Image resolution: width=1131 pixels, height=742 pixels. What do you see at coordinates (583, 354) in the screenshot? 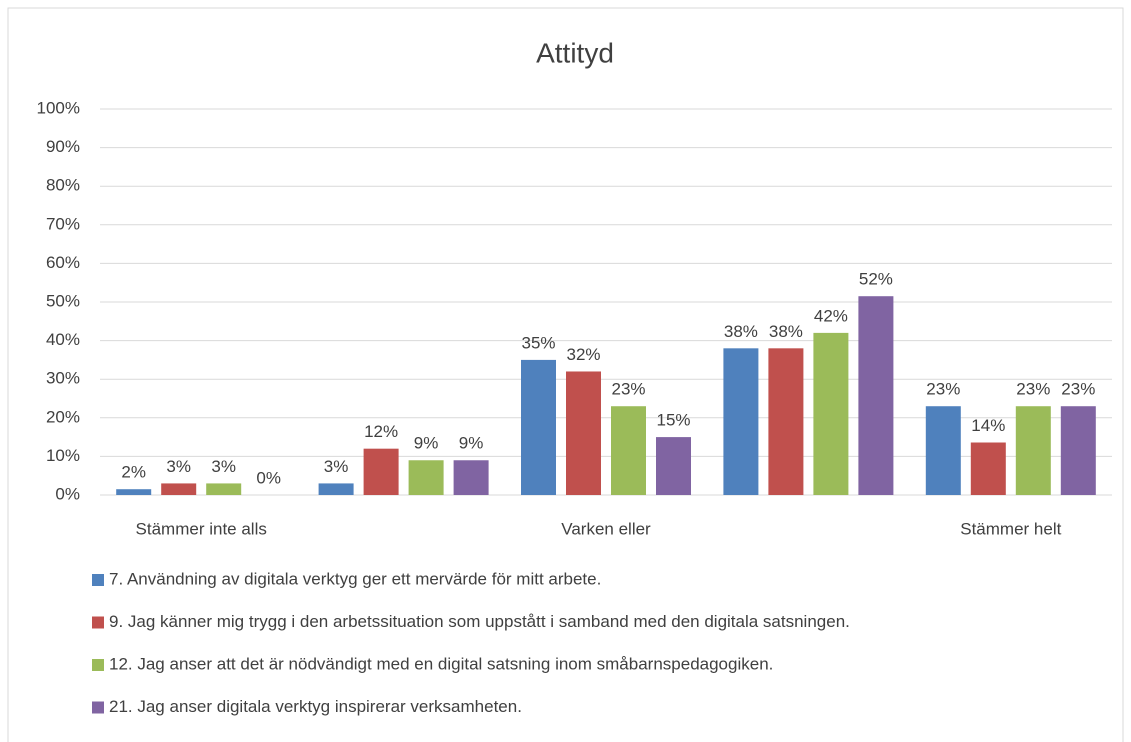
I see `data-label: 32%` at bounding box center [583, 354].